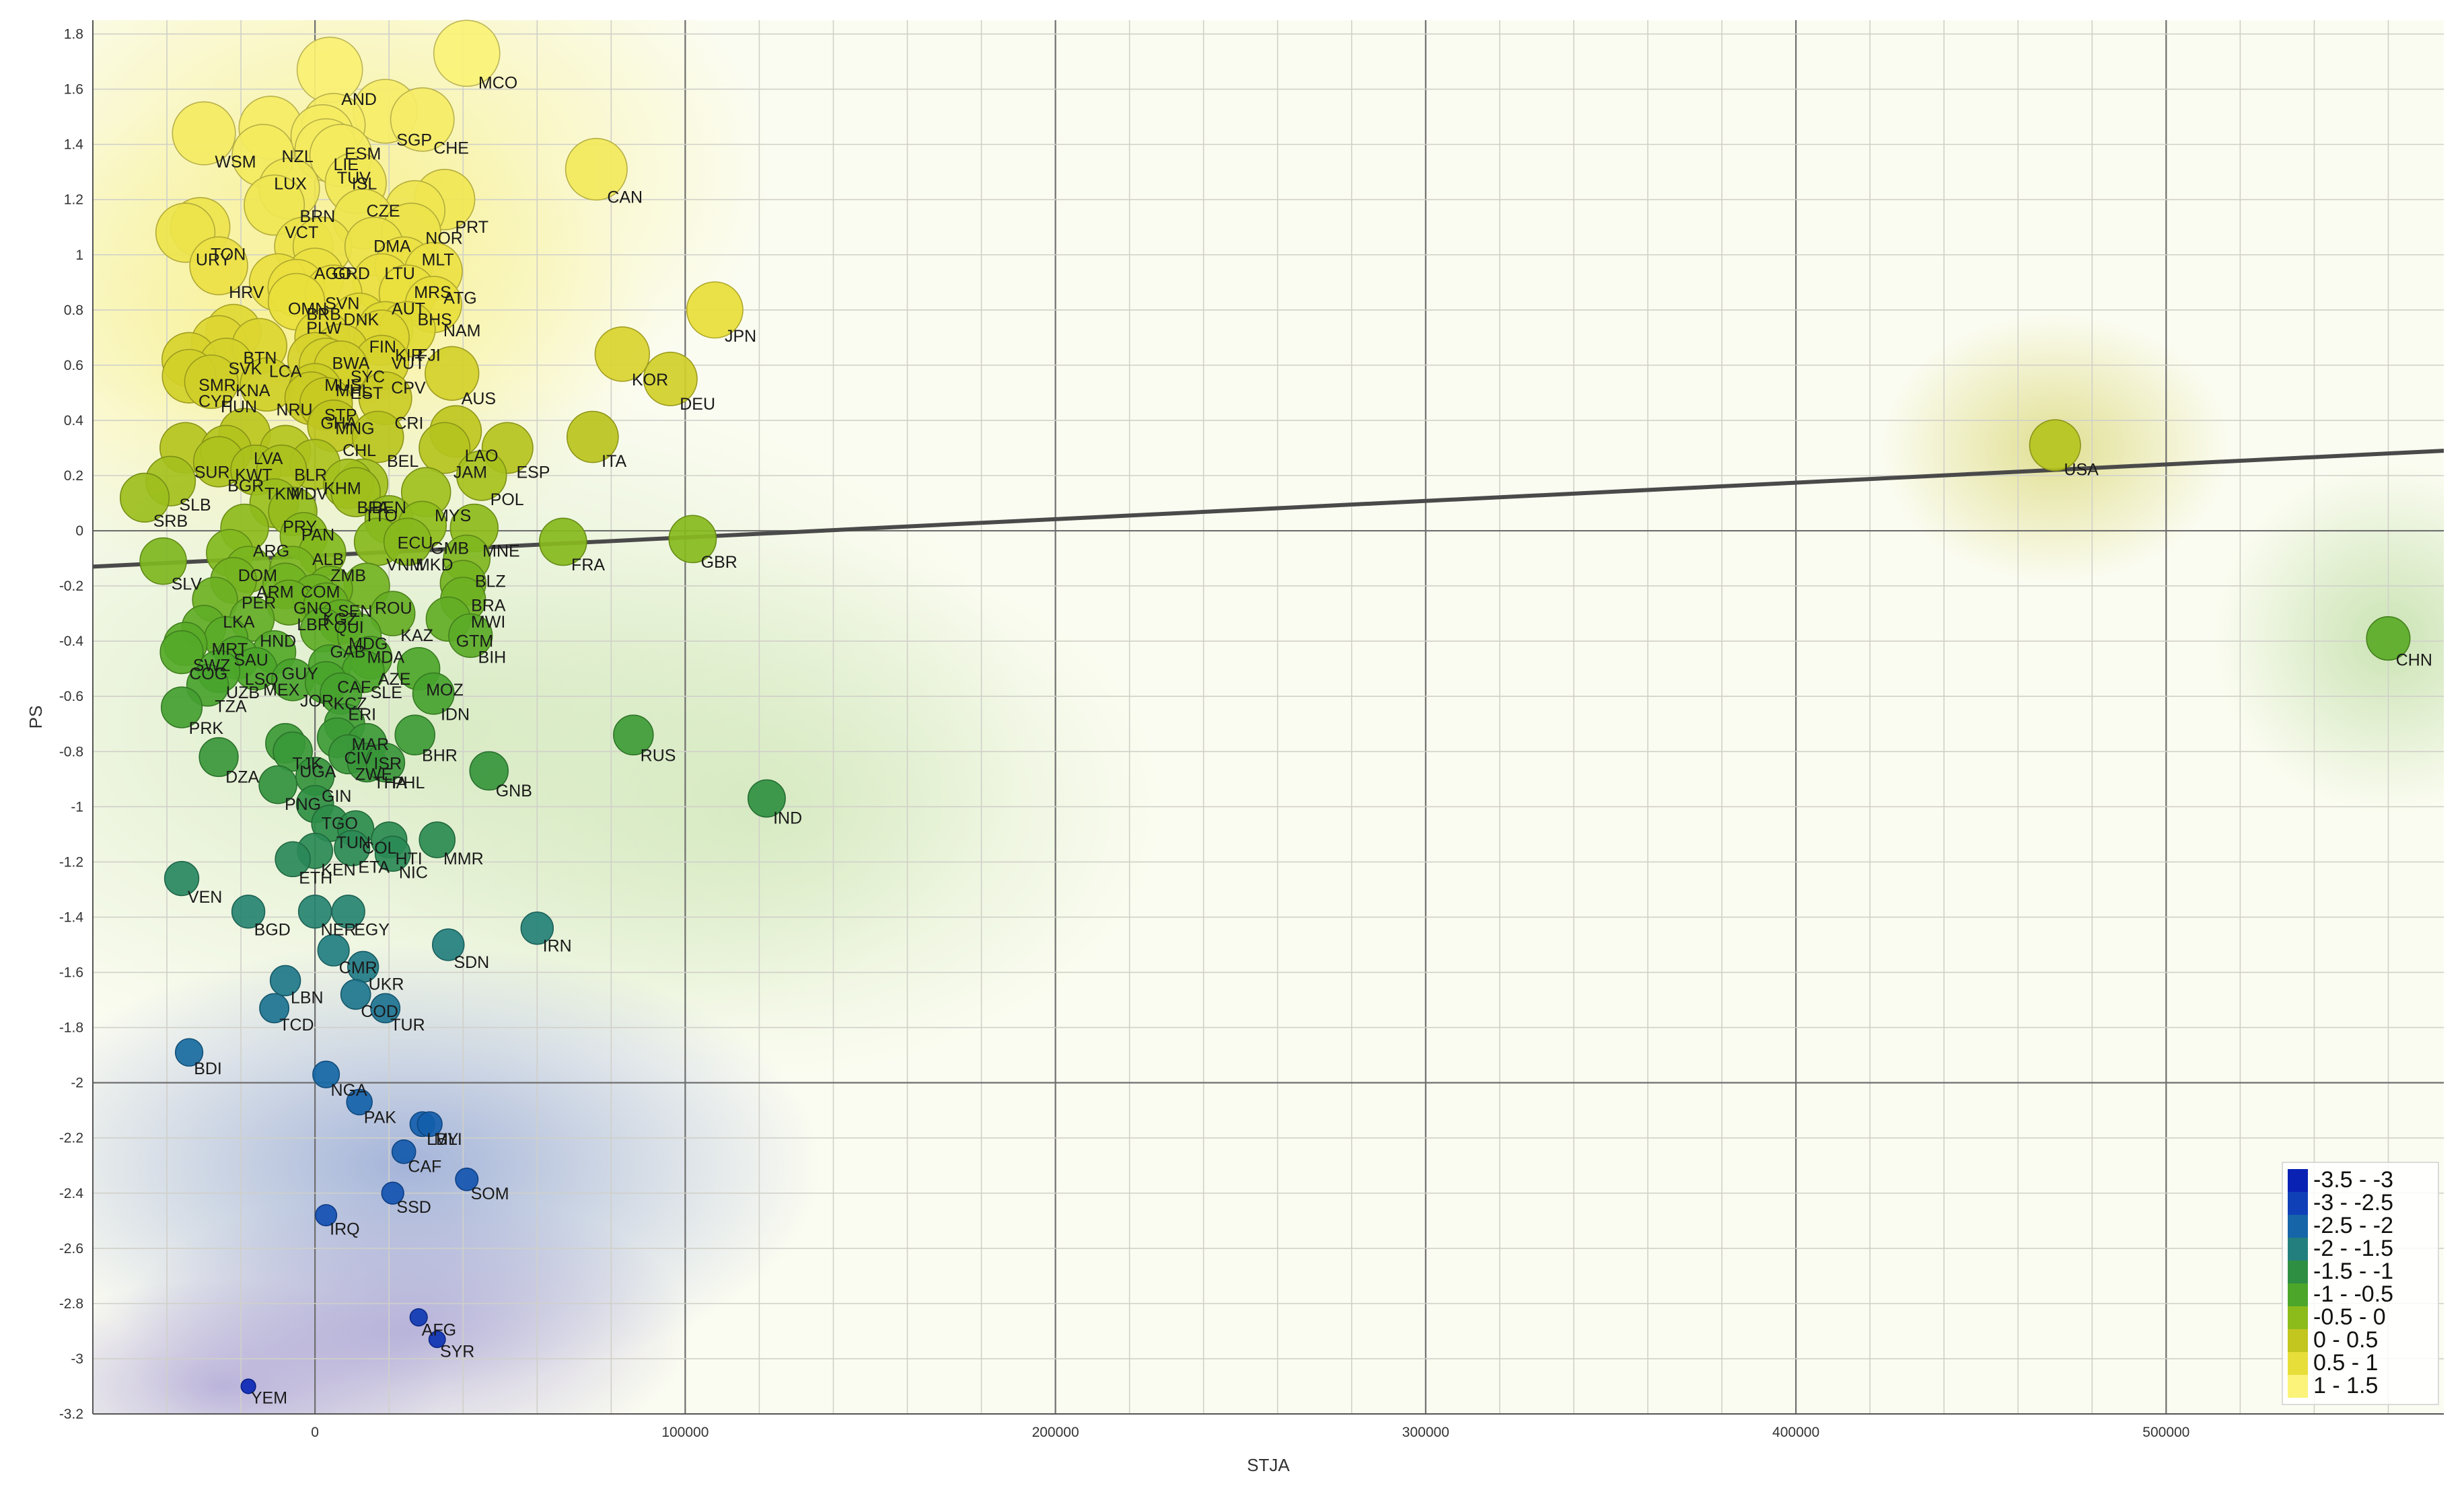  I want to click on point-label: MAR, so click(371, 745).